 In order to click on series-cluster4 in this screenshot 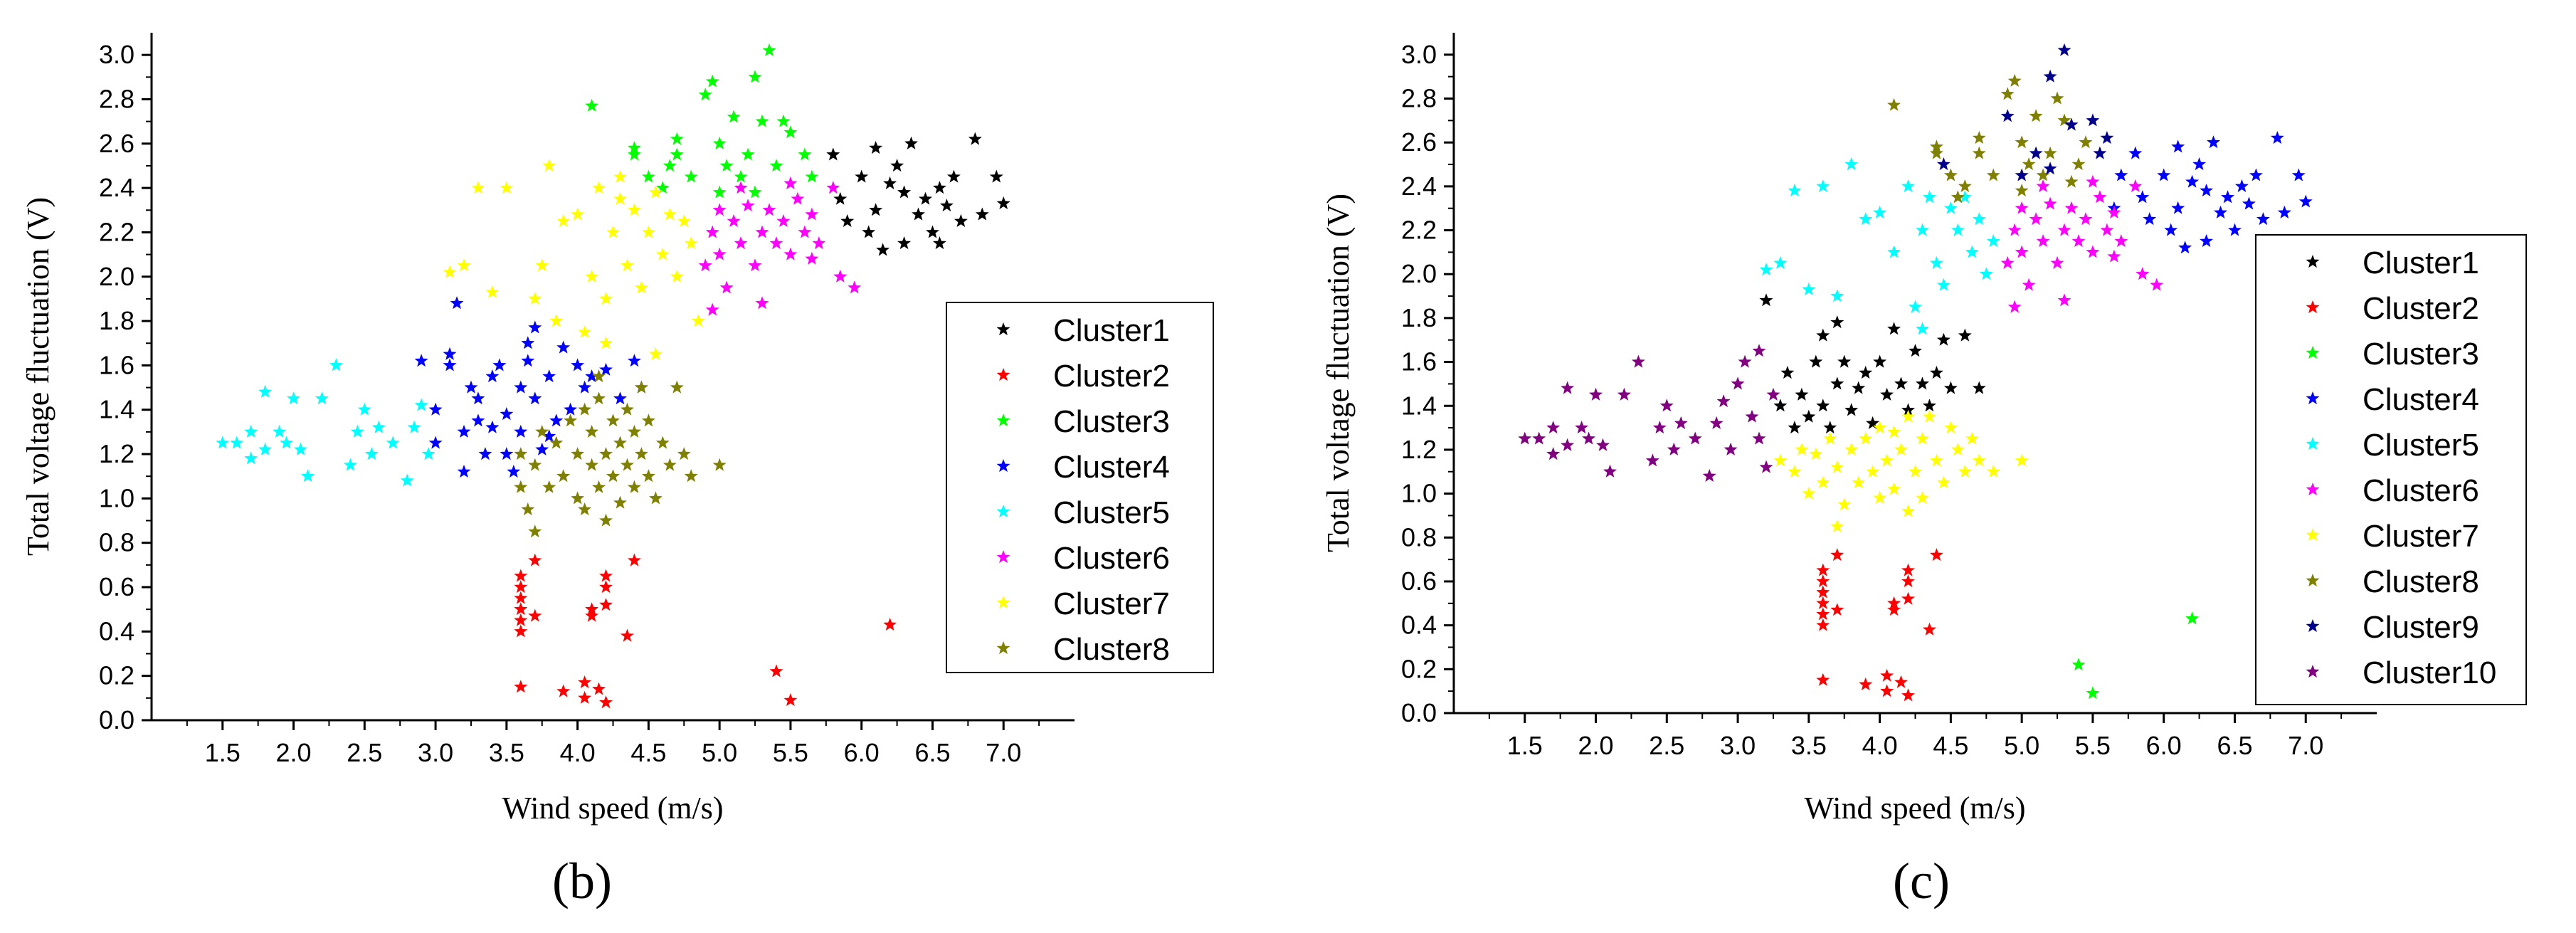, I will do `click(531, 387)`.